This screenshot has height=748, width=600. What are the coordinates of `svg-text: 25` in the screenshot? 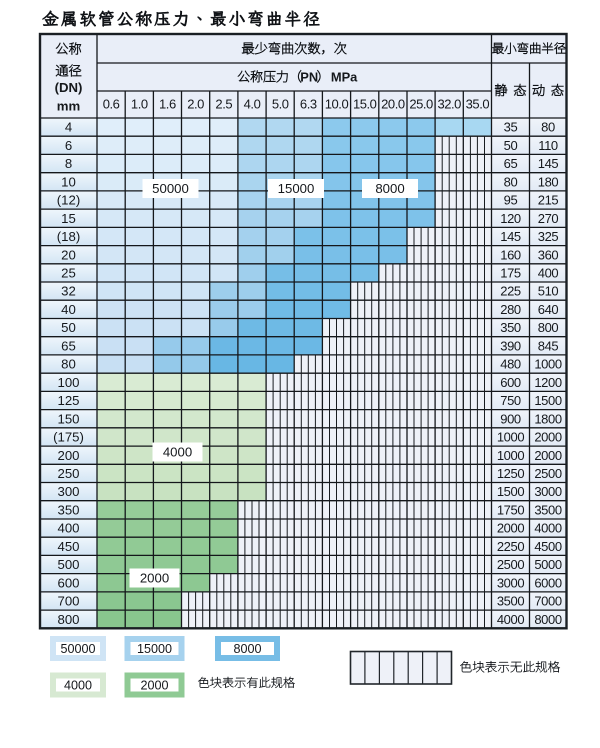 It's located at (68, 273).